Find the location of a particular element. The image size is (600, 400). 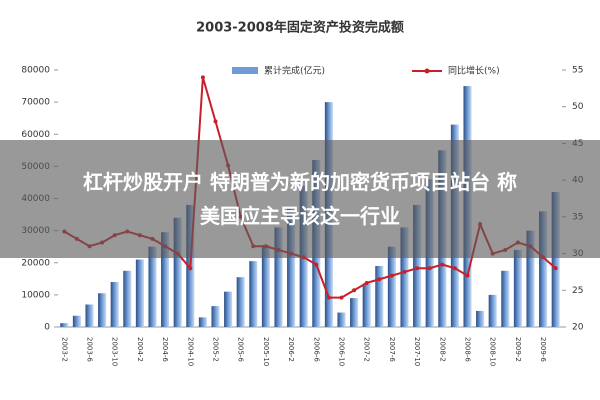

x-tick-label: 2006-10 is located at coordinates (342, 351).